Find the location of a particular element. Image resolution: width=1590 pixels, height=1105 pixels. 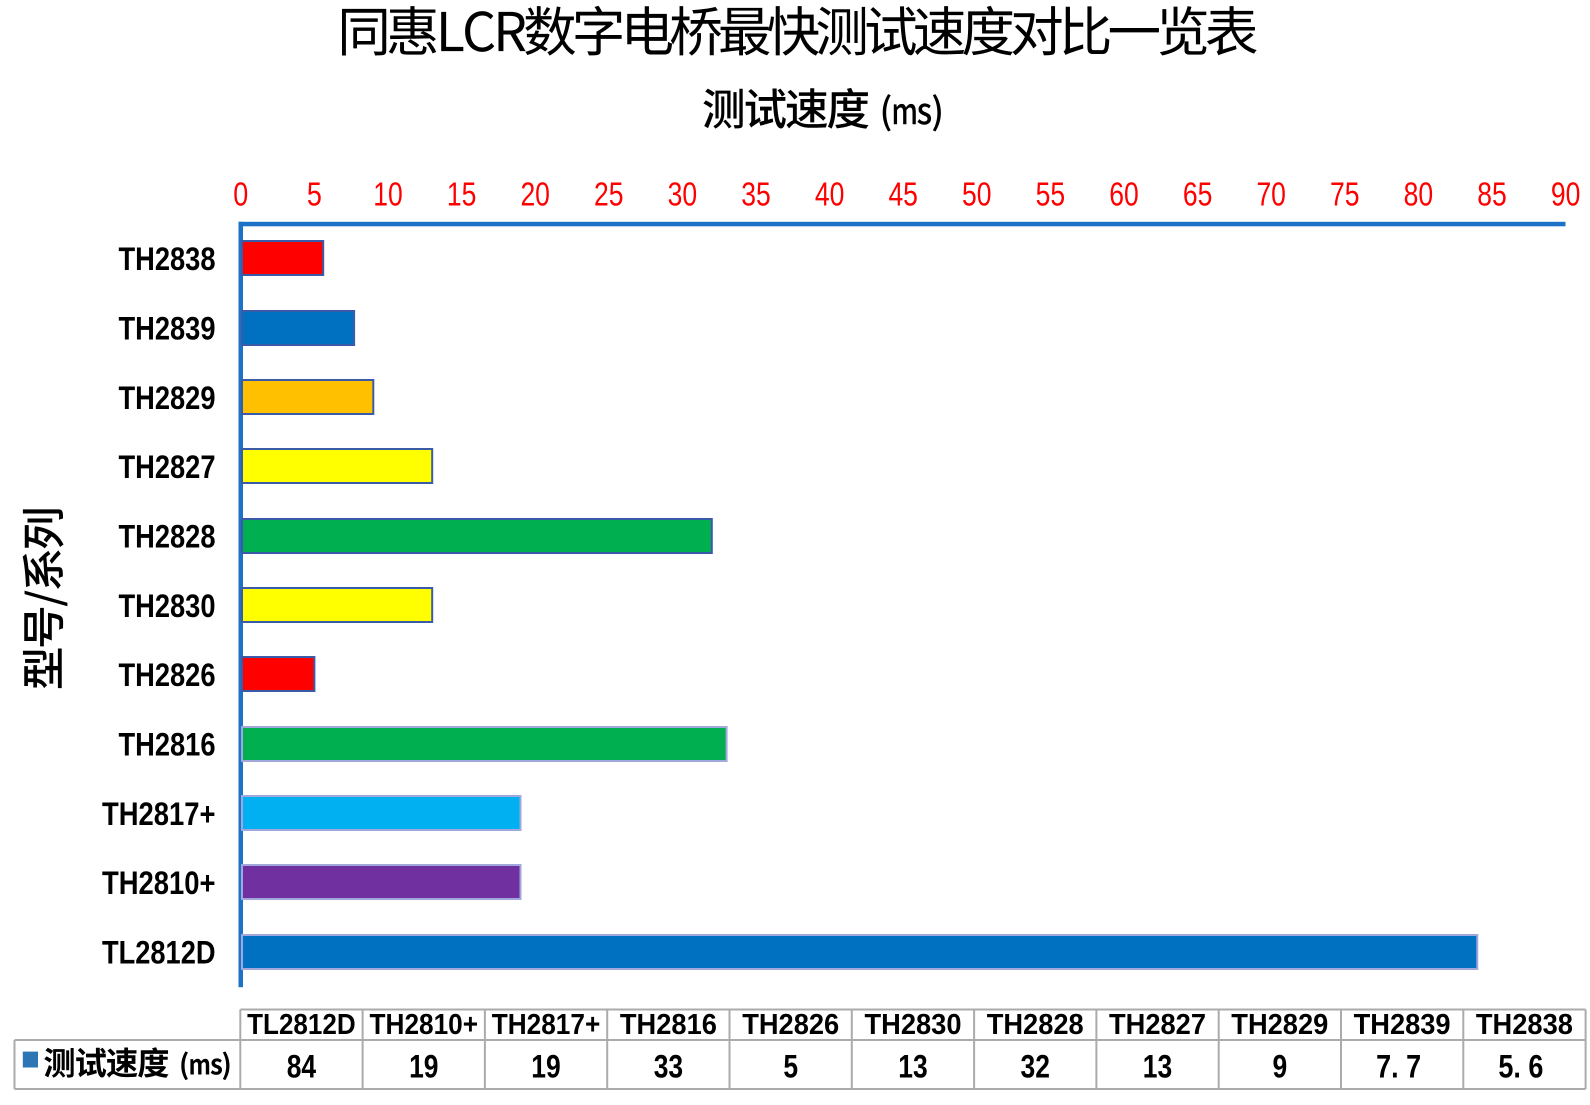

svg-text: 45 is located at coordinates (903, 193).